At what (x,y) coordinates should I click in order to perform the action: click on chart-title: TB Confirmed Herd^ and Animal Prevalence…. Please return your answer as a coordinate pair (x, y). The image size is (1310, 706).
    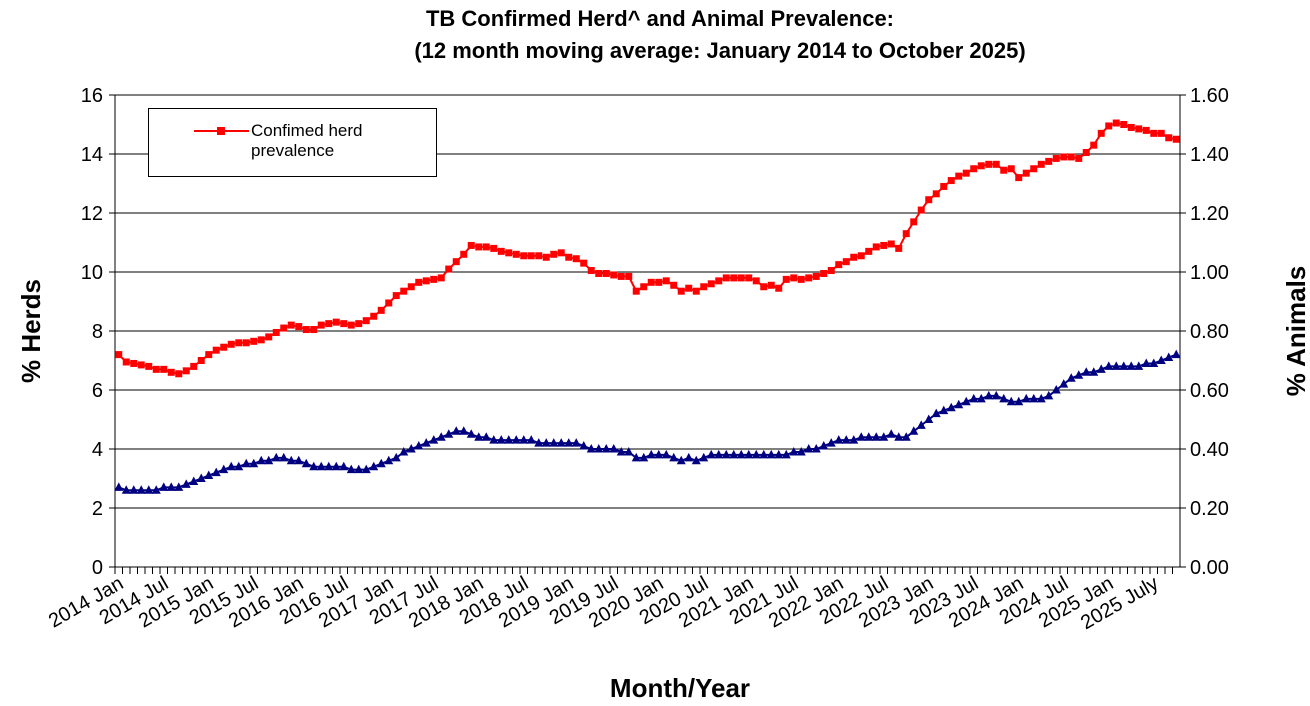
    Looking at the image, I should click on (660, 18).